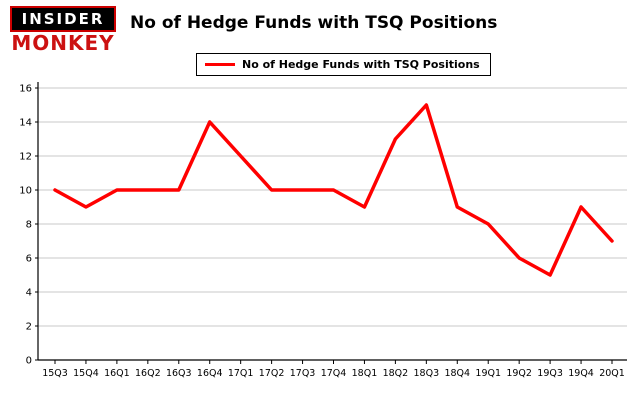 The width and height of the screenshot is (635, 405). What do you see at coordinates (550, 373) in the screenshot?
I see `x-tick-label: 19Q3` at bounding box center [550, 373].